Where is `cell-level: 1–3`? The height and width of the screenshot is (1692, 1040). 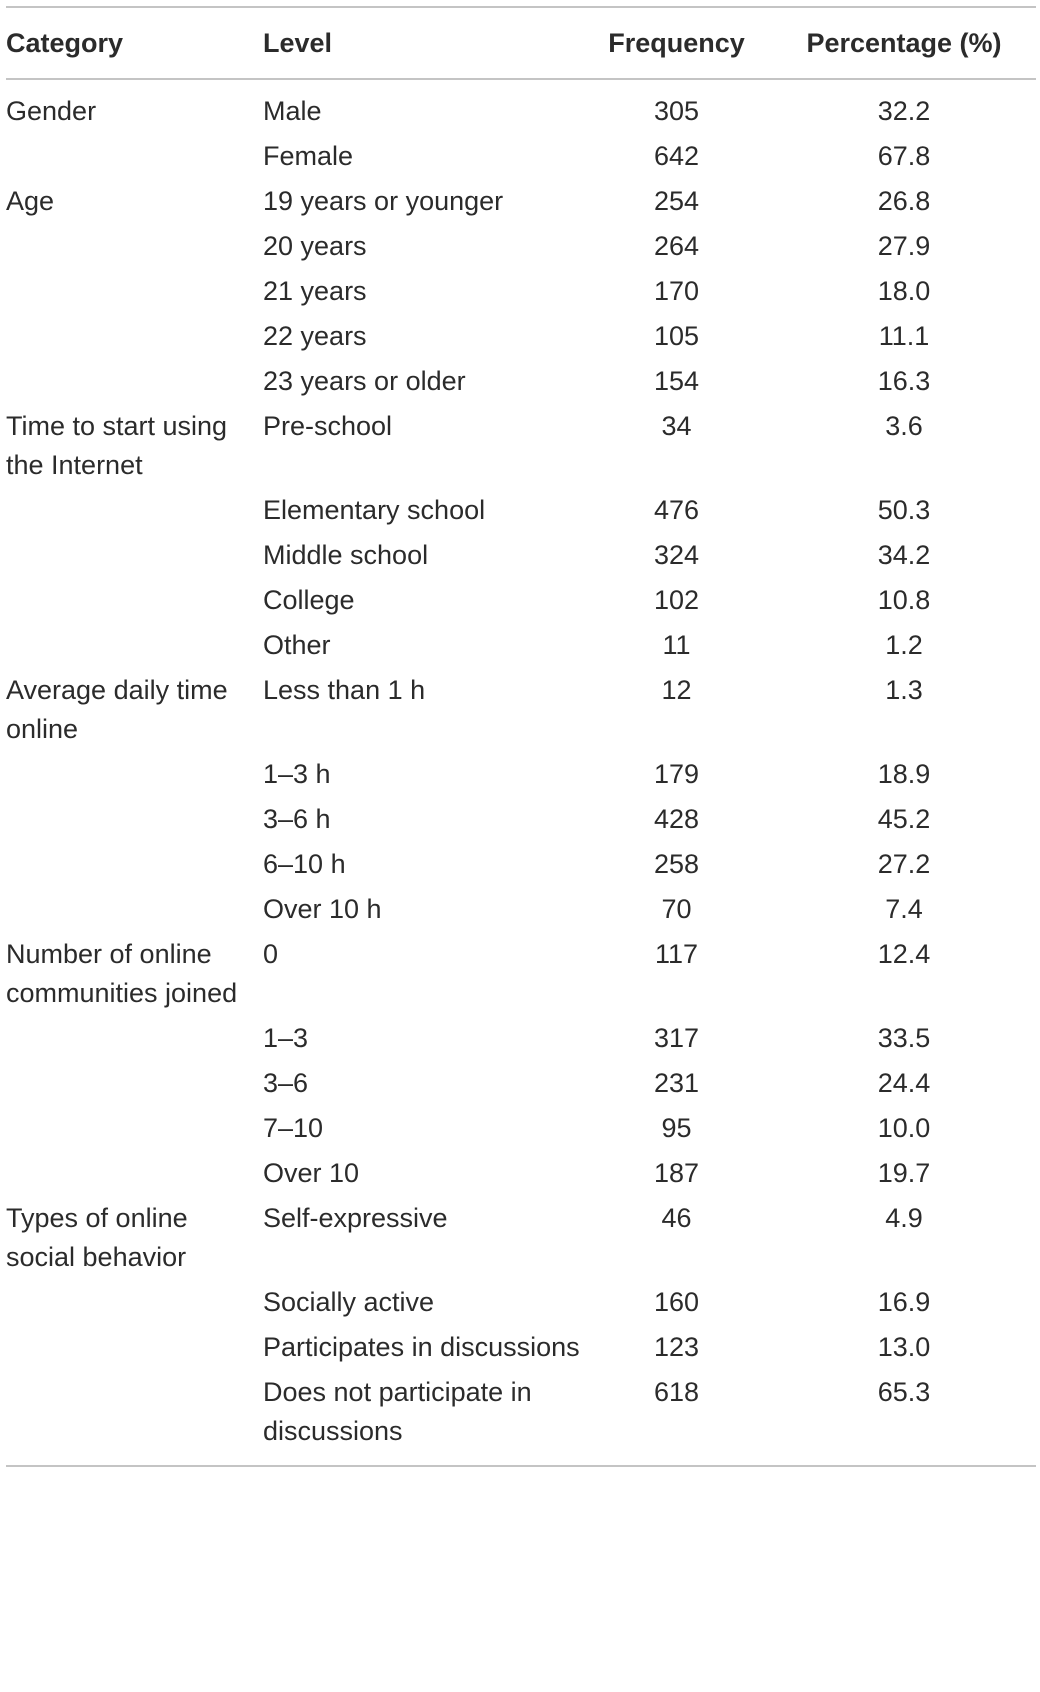
cell-level: 1–3 is located at coordinates (286, 1038).